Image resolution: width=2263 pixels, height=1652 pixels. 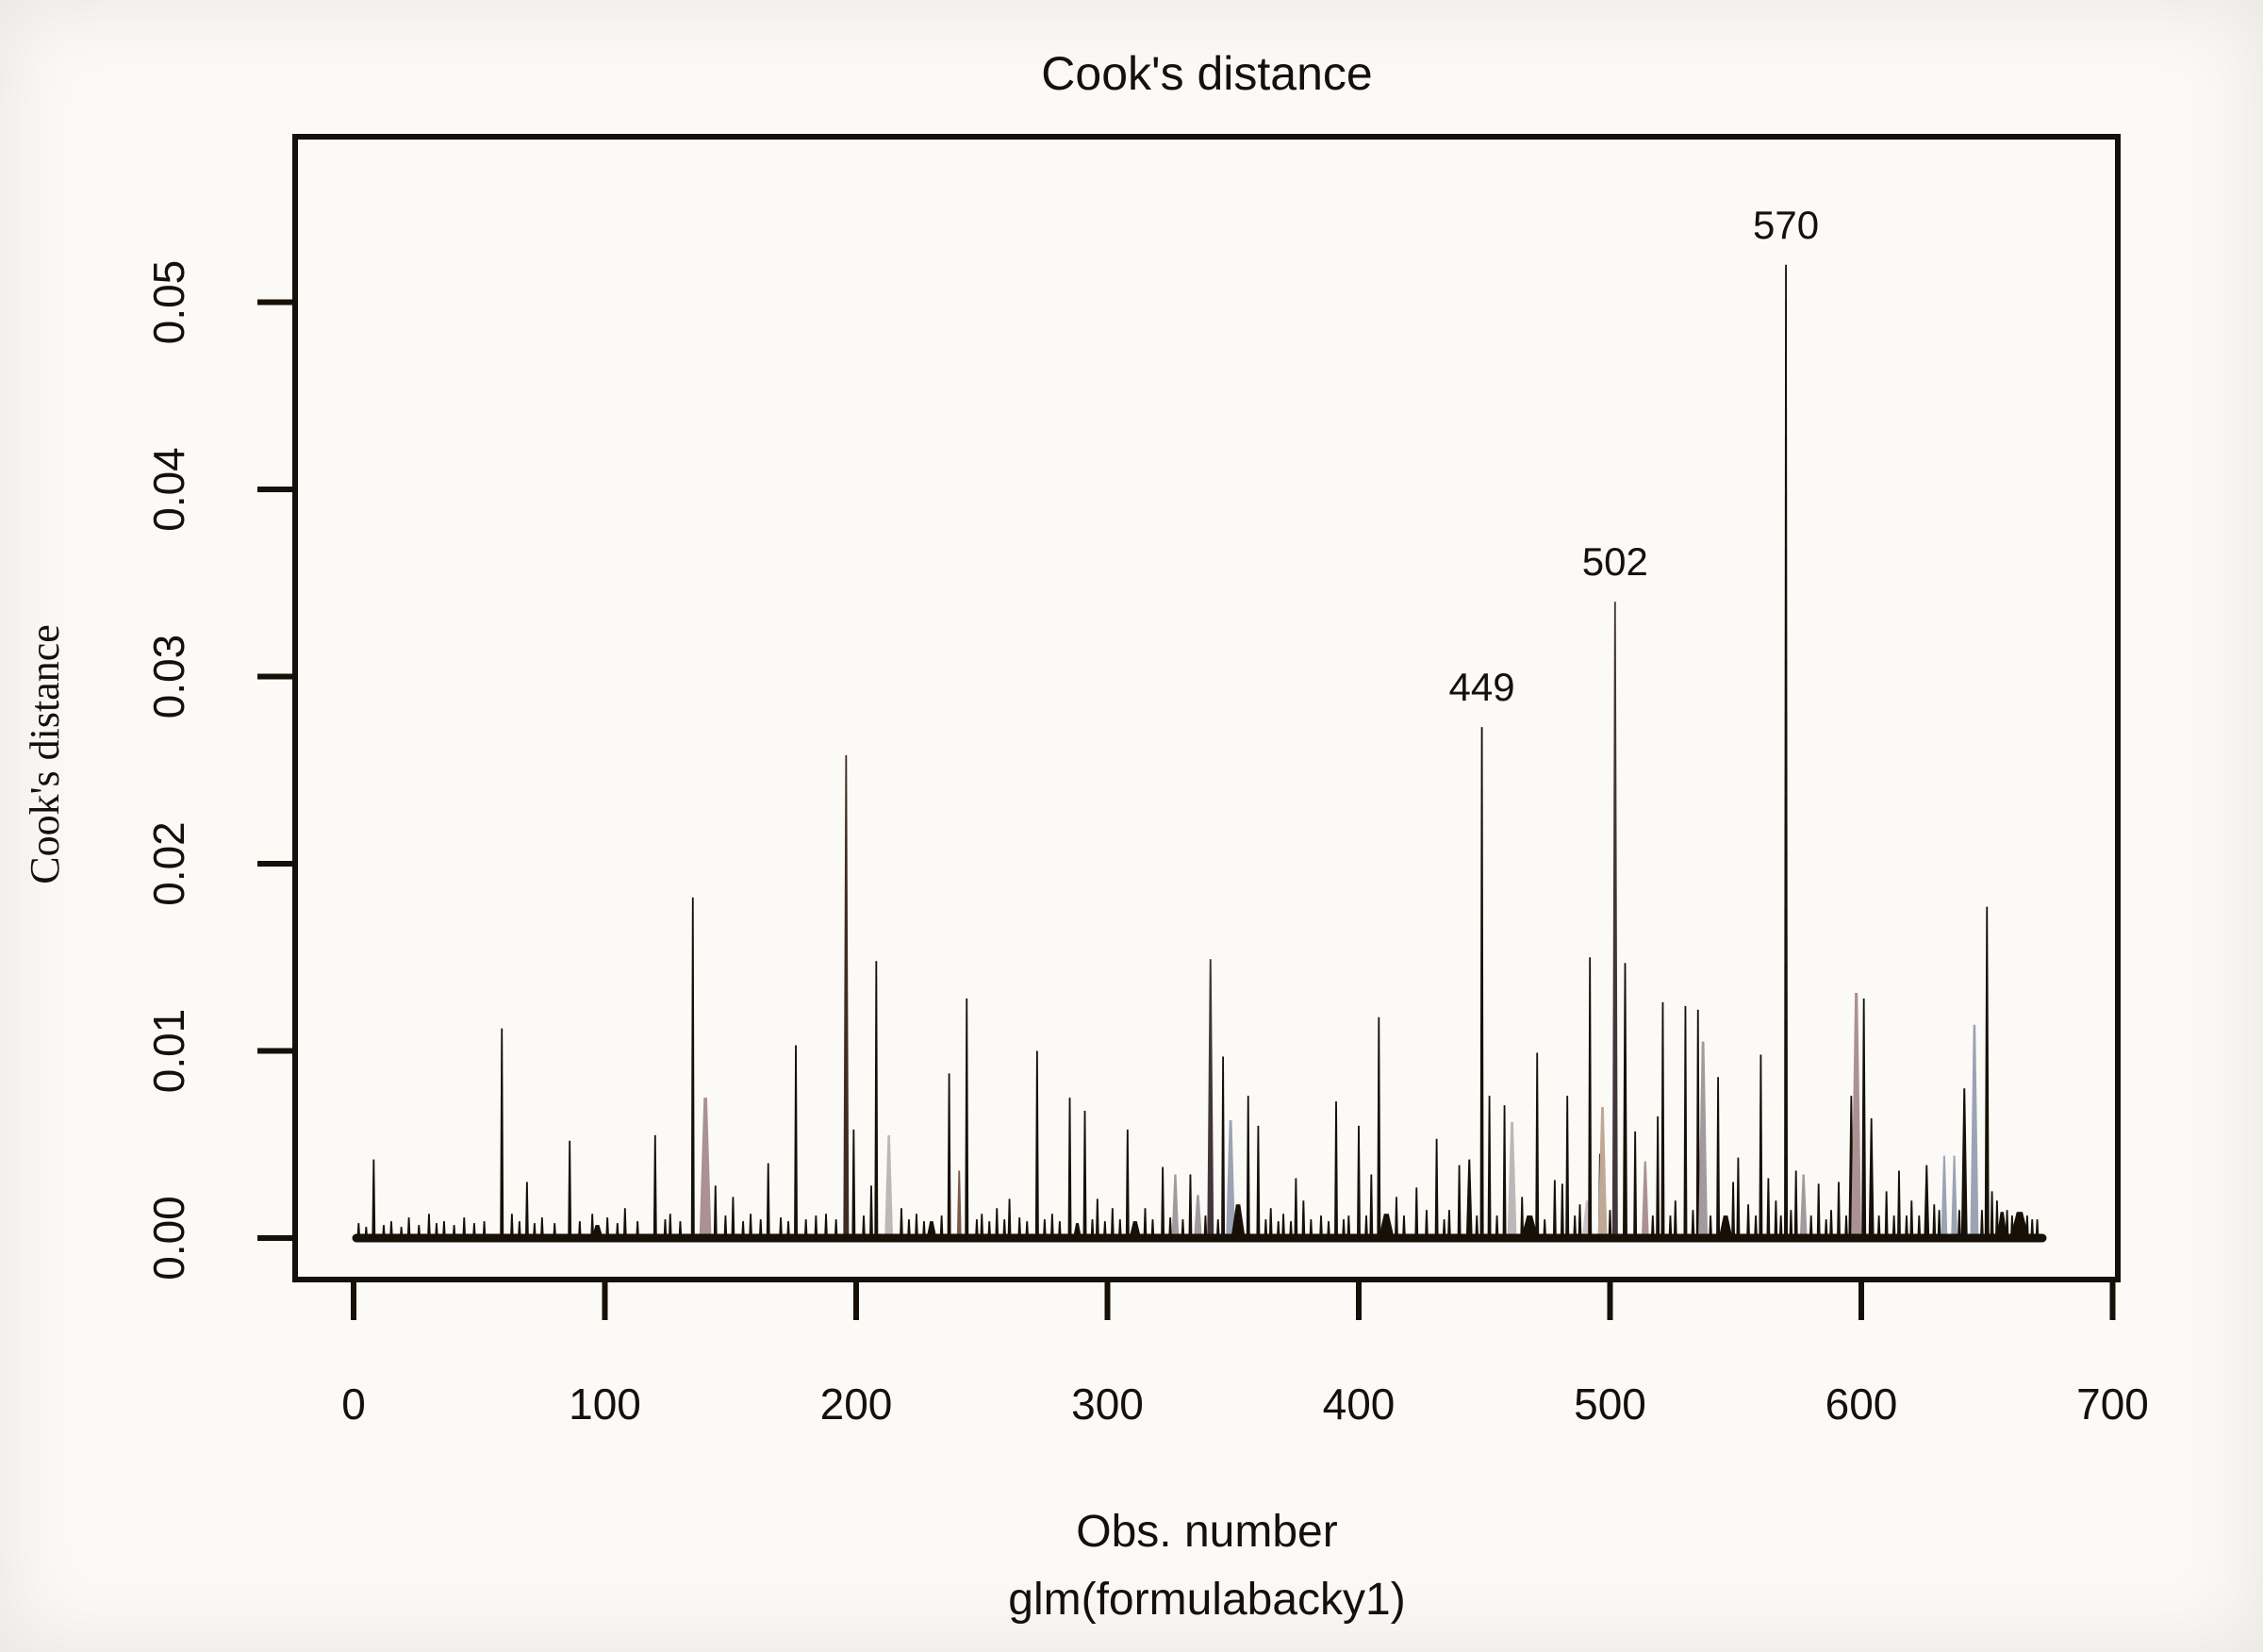 What do you see at coordinates (857, 1404) in the screenshot?
I see `x-tick-label: 200` at bounding box center [857, 1404].